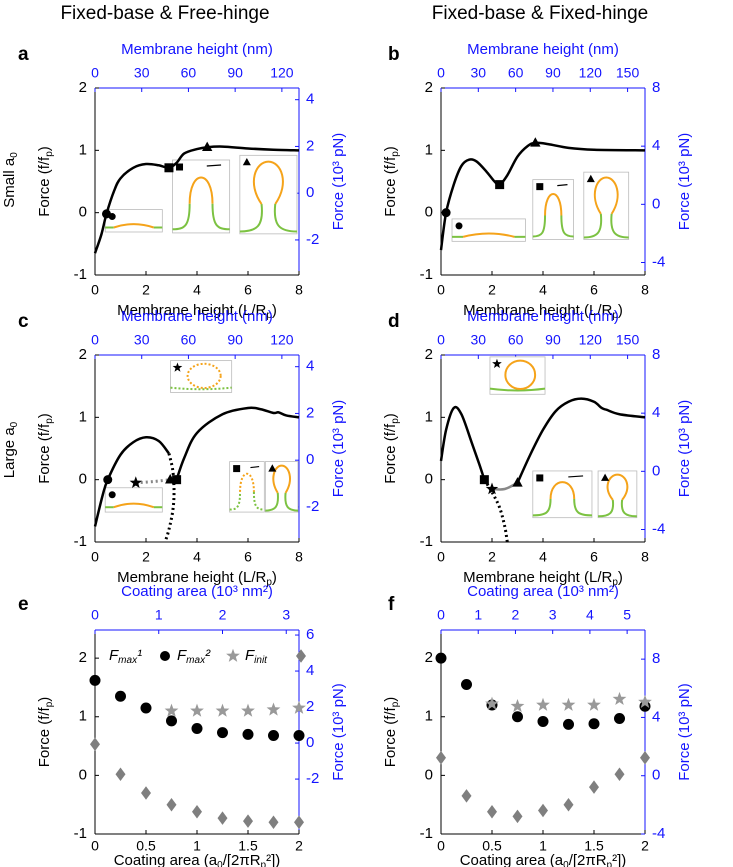  What do you see at coordinates (512, 859) in the screenshot?
I see `x-axis-label-part: Coating area (a` at bounding box center [512, 859].